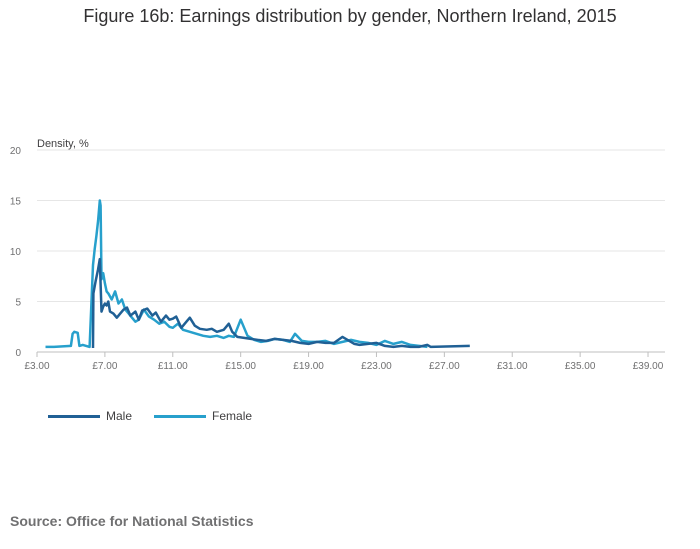 The height and width of the screenshot is (549, 700). I want to click on series-line-male, so click(280, 303).